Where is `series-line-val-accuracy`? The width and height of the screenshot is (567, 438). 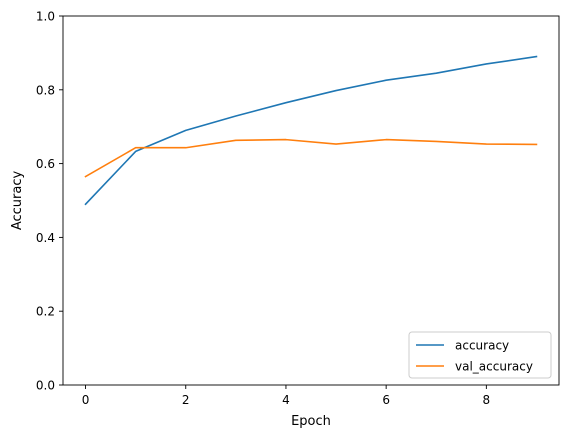
series-line-val-accuracy is located at coordinates (311, 158).